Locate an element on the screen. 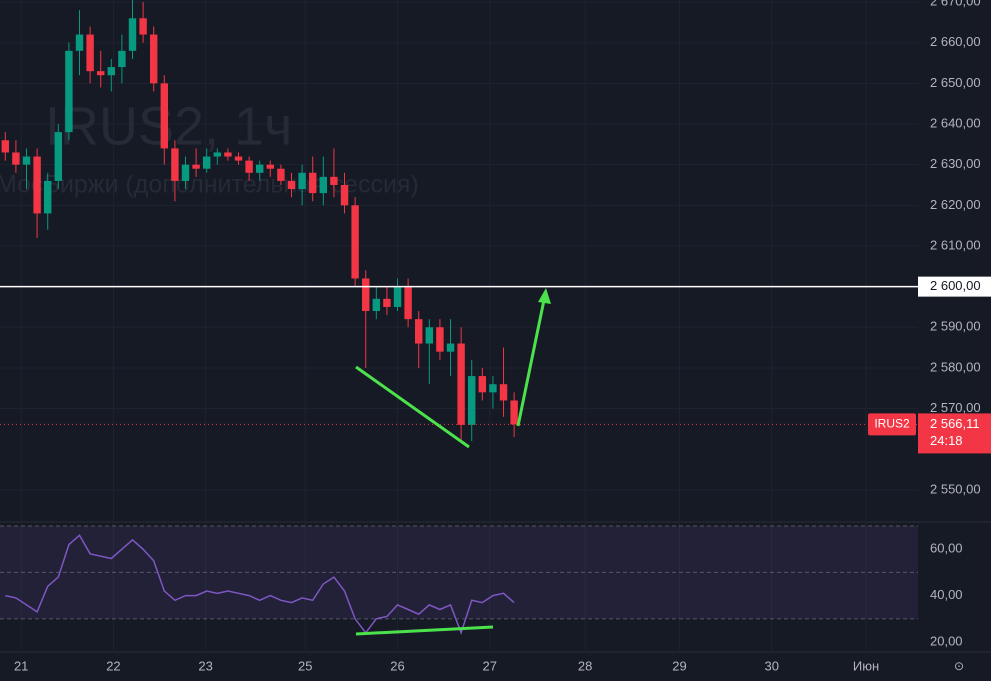  x-tick-label: 23 is located at coordinates (205, 665).